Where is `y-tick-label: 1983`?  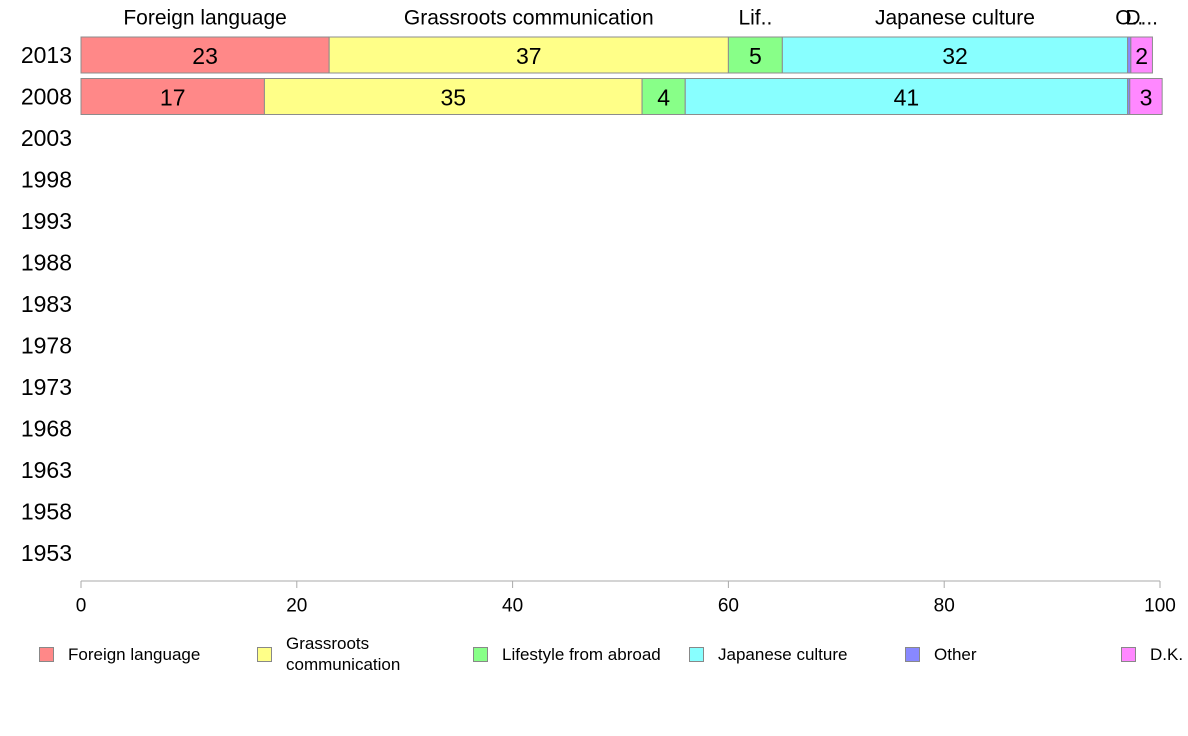 y-tick-label: 1983 is located at coordinates (46, 304).